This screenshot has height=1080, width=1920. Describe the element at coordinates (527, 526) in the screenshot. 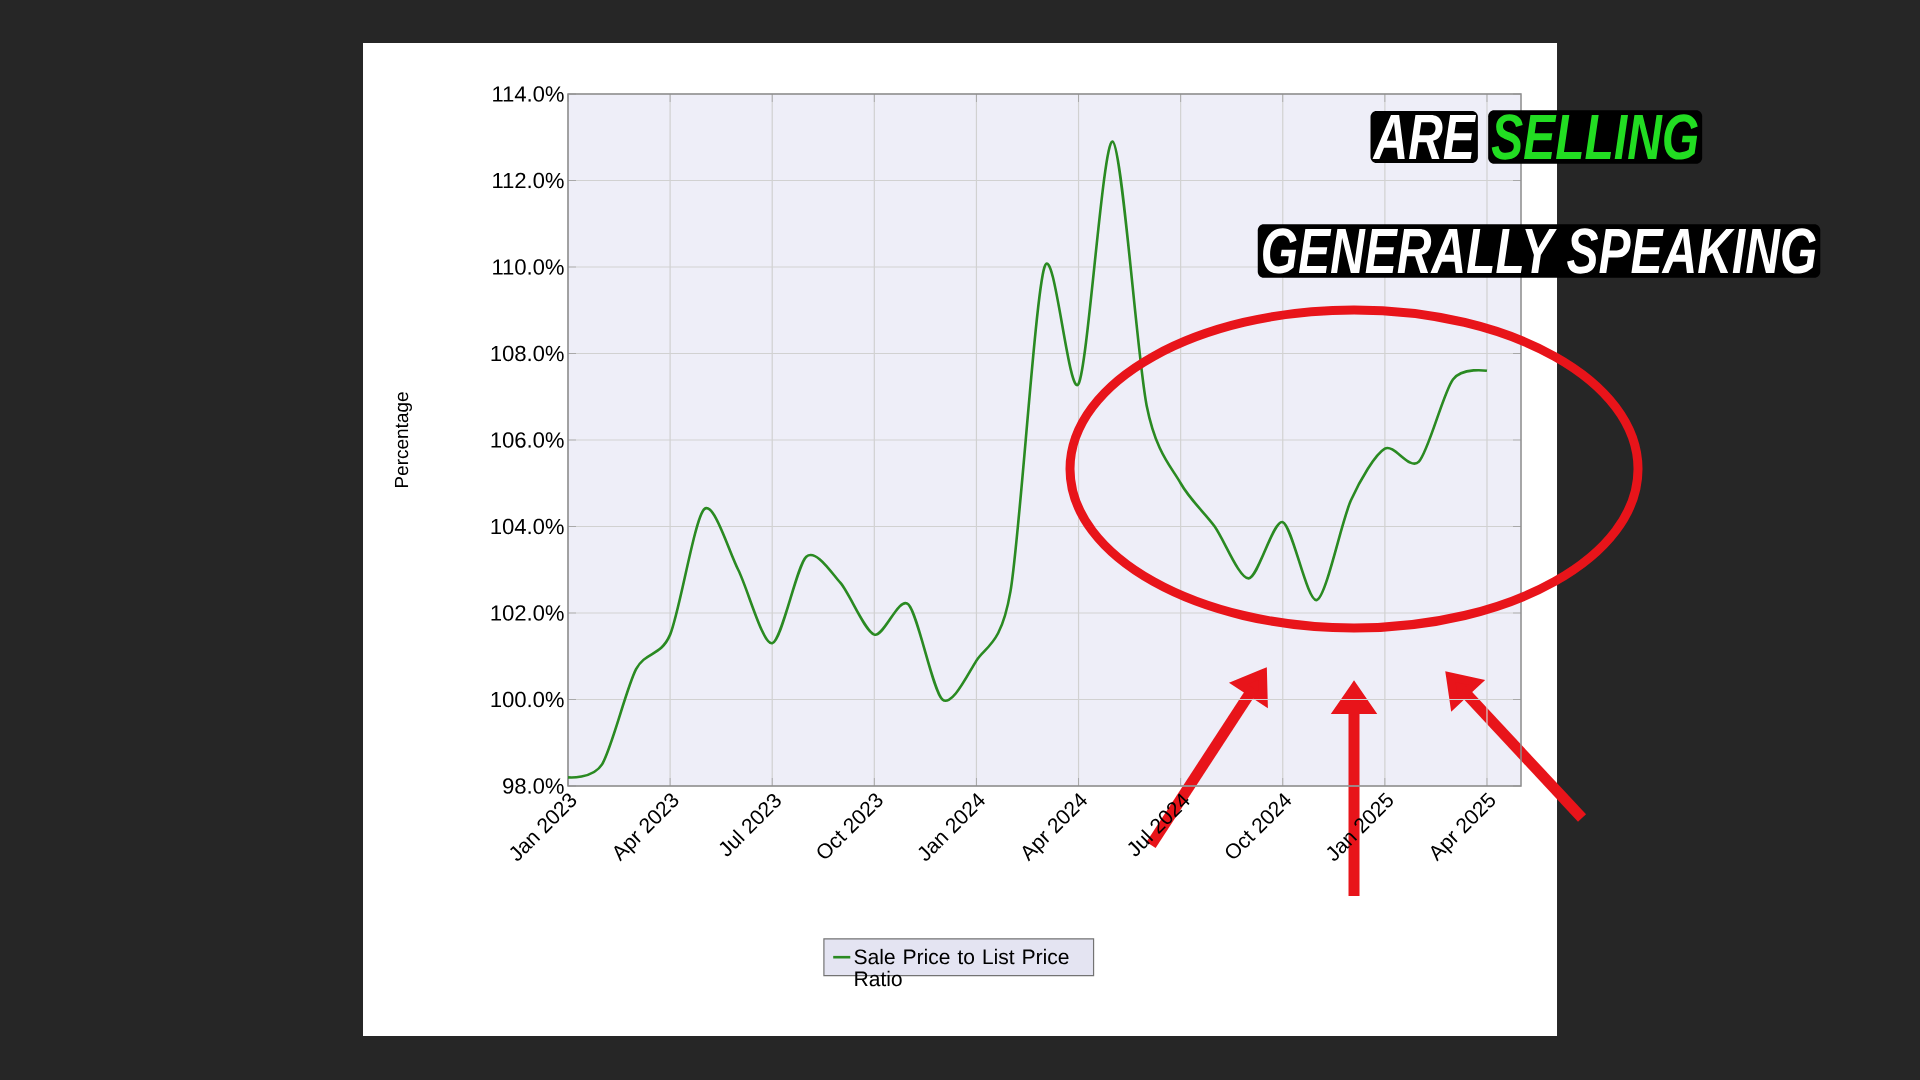

I see `y-tick-label: 104.0%` at that location.